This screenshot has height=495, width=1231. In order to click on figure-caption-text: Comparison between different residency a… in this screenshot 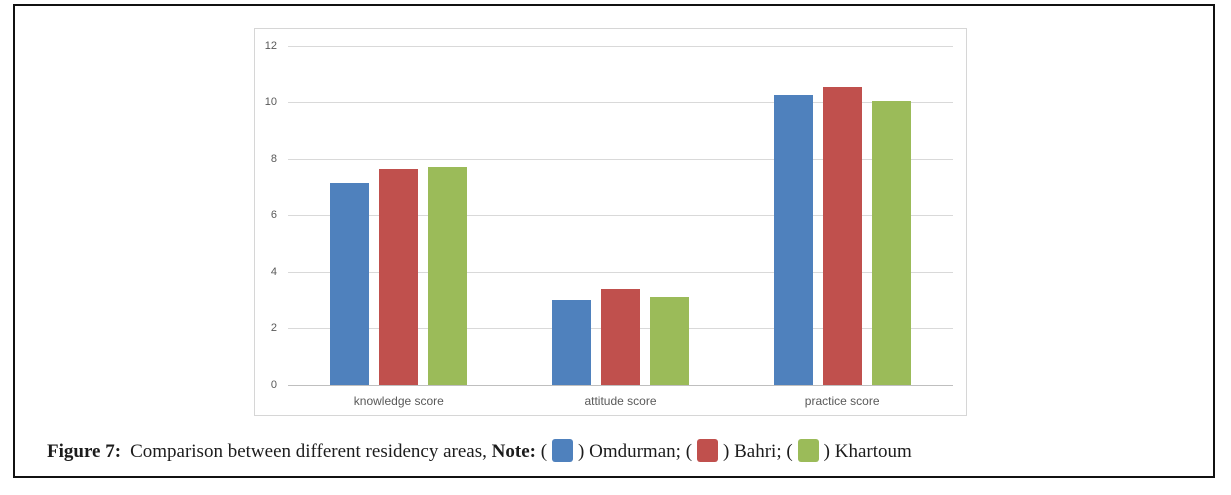, I will do `click(308, 451)`.